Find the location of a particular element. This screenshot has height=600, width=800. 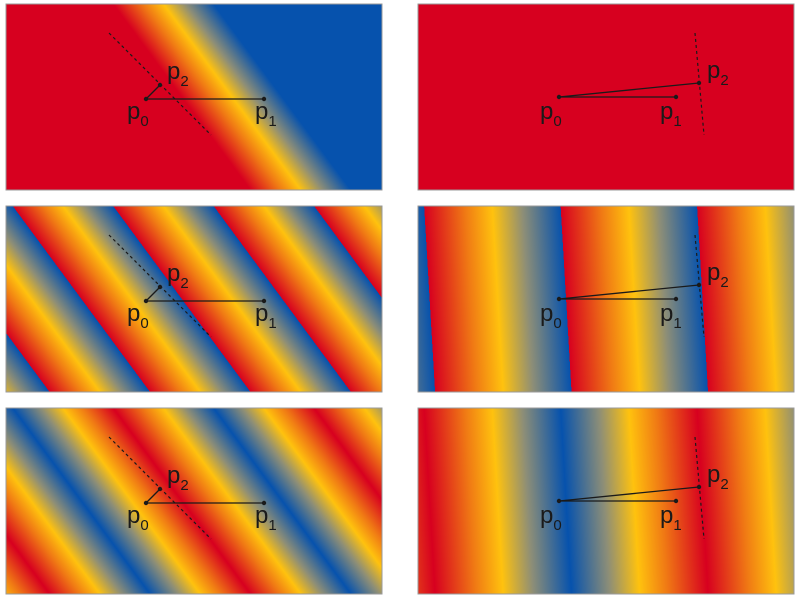

panel-middle-left: p0 p1 p2 is located at coordinates (194, 299).